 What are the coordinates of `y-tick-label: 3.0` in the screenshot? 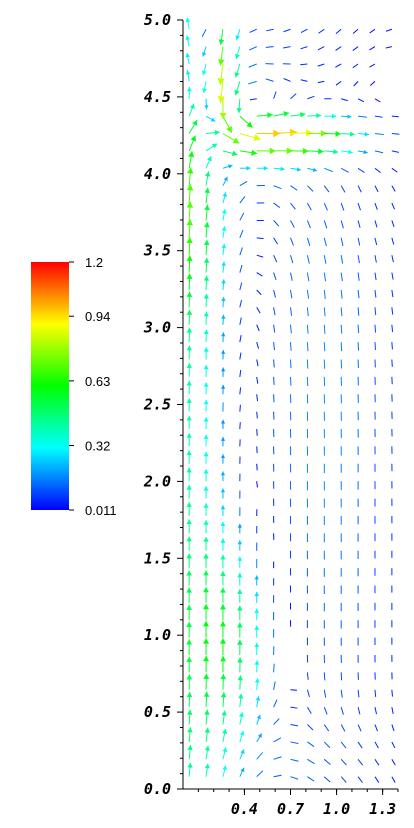 It's located at (157, 328).